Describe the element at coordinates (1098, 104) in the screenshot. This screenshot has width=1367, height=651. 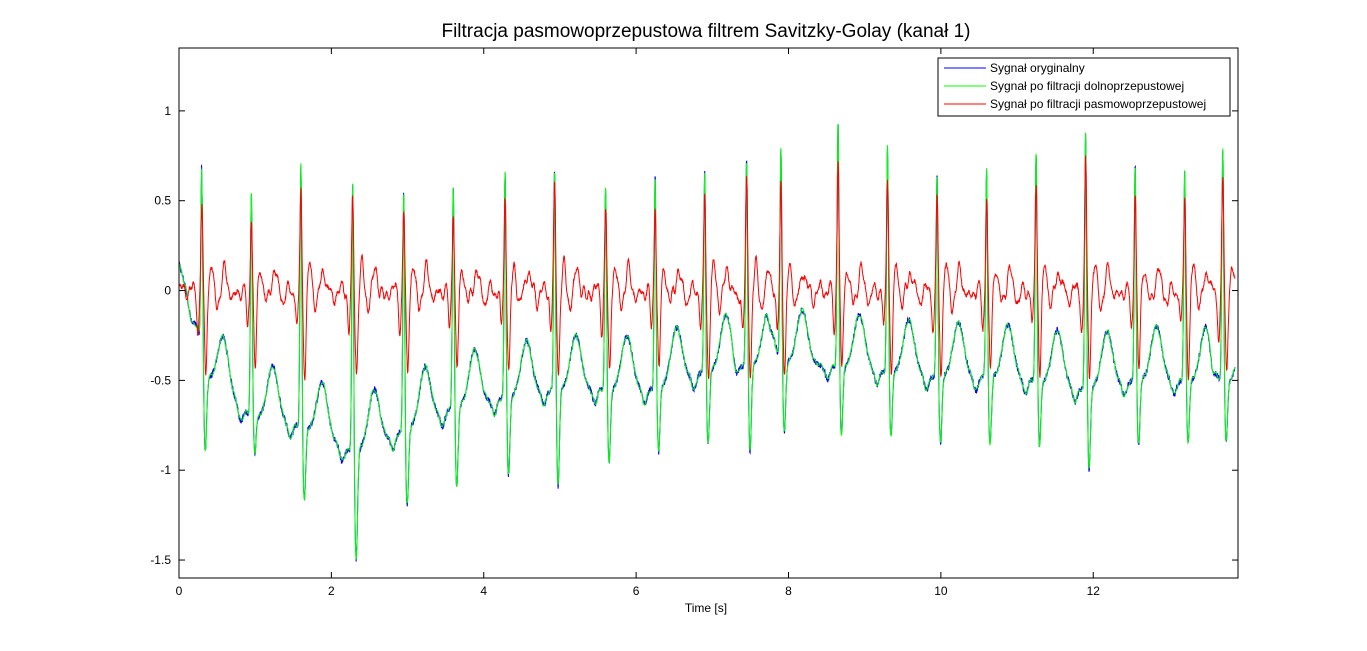
I see `legend-entry: Sygnał po filtracji pasmowoprzepustowej` at that location.